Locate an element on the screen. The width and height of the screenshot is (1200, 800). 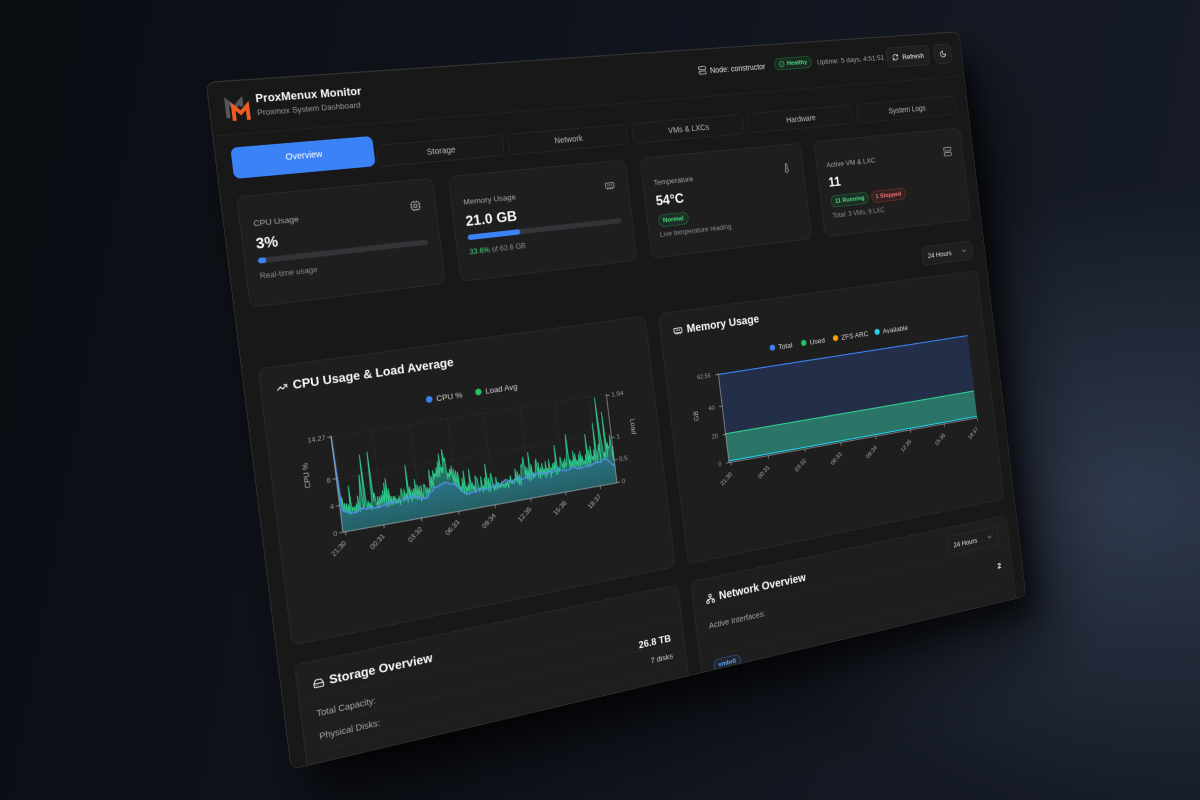
svg-text: 40 is located at coordinates (711, 408).